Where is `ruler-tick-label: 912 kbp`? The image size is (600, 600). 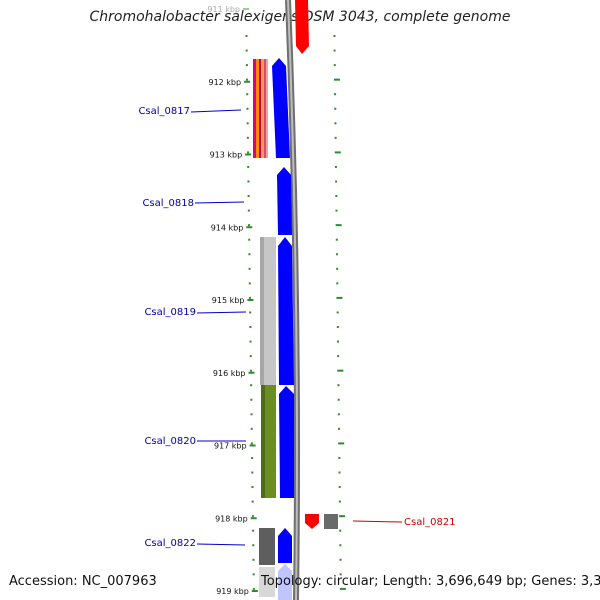
ruler-tick-label: 912 kbp is located at coordinates (224, 82).